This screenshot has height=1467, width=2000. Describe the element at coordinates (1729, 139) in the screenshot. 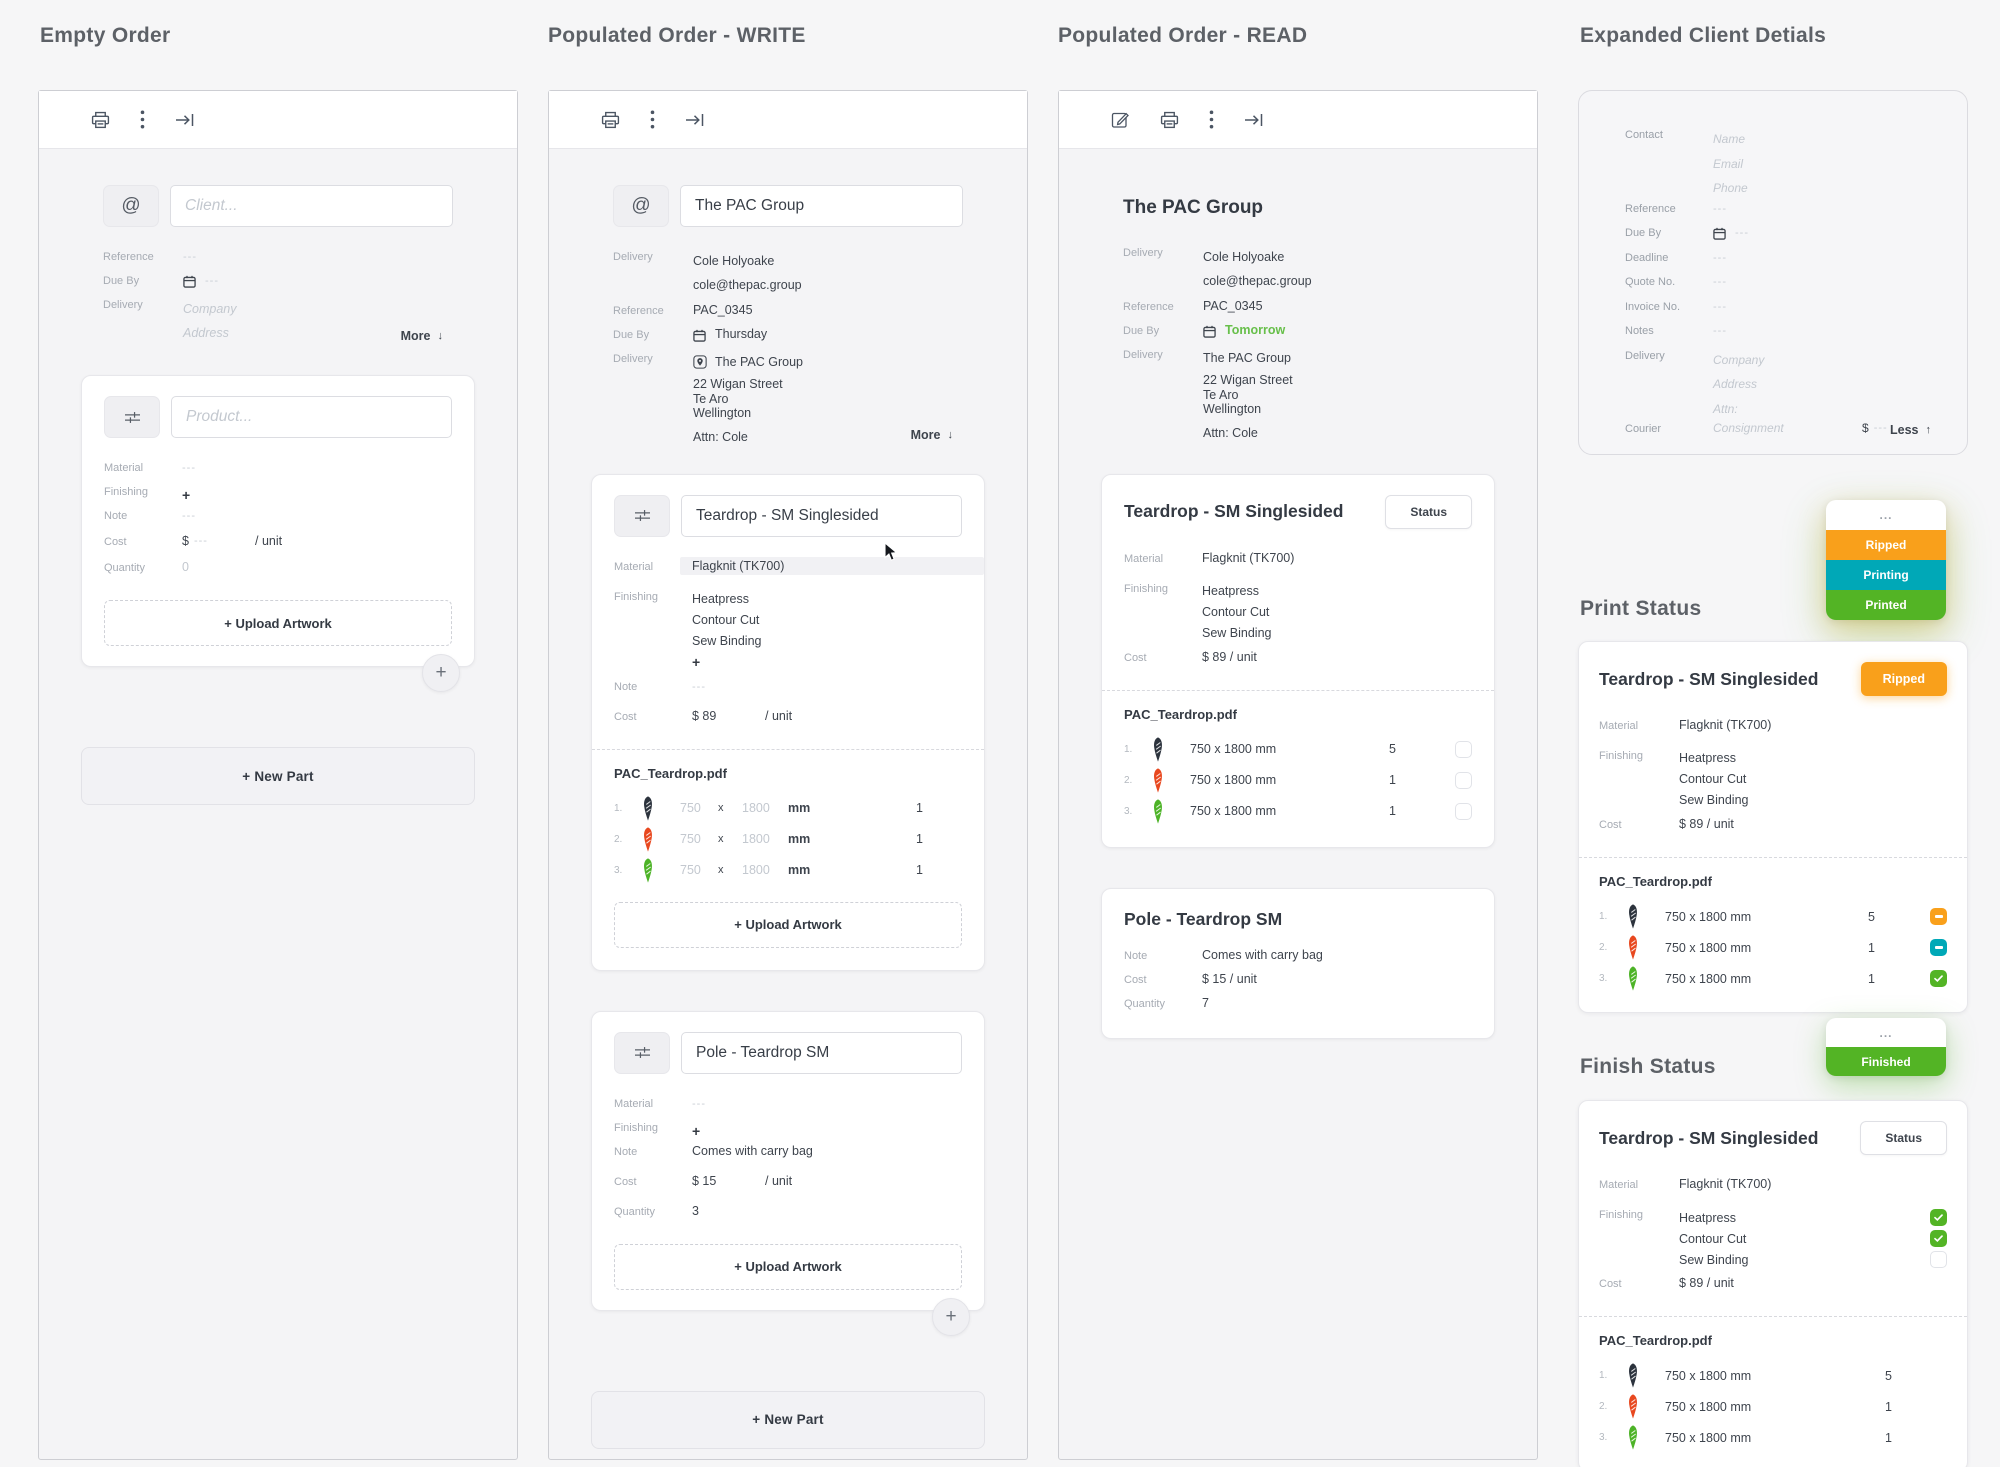

I see `contact-name-placeholder: Name` at that location.